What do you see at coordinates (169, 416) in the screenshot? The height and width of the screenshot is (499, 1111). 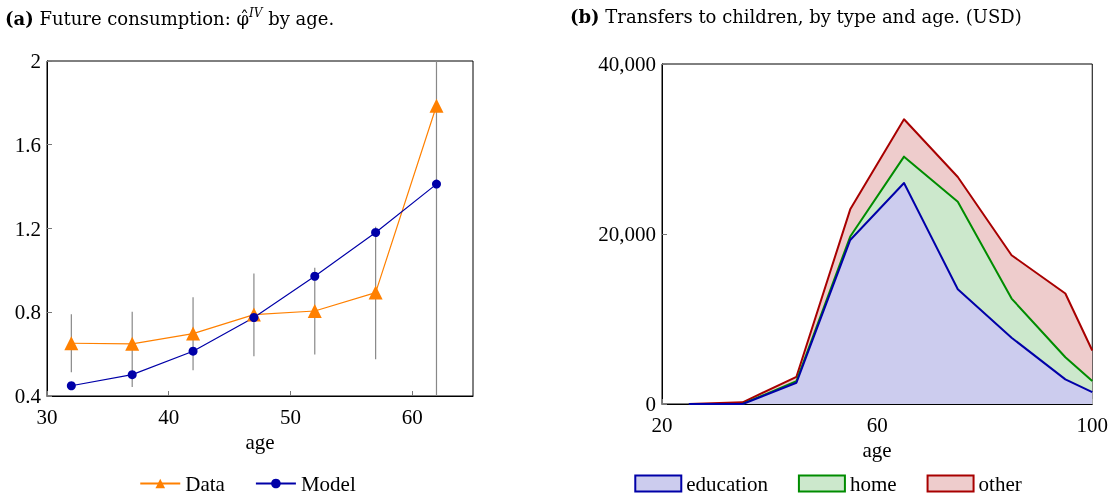 I see `x-tick-label: 40` at bounding box center [169, 416].